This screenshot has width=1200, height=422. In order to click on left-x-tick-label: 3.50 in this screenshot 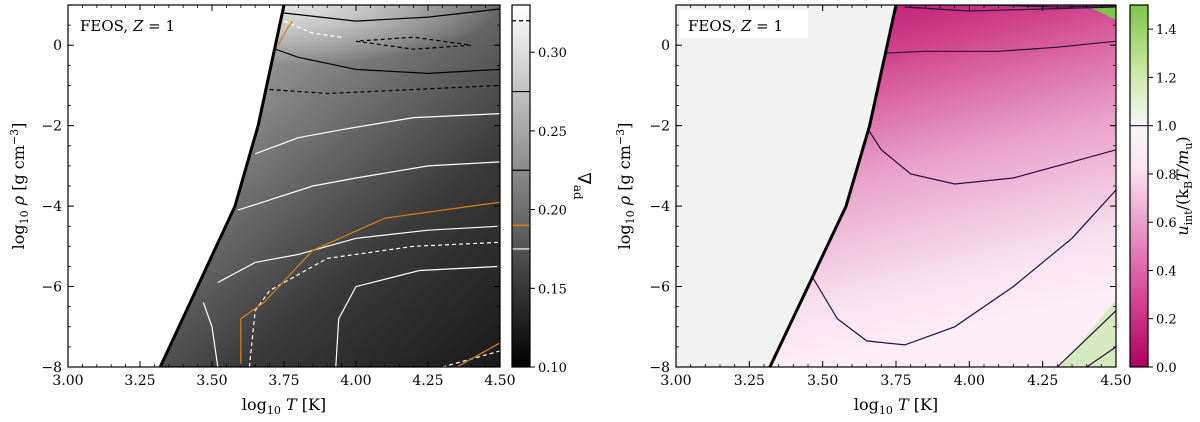, I will do `click(211, 381)`.